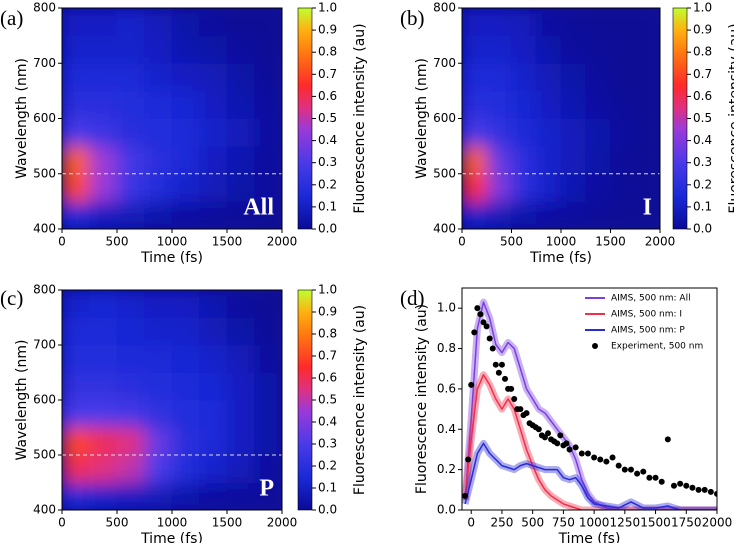 The image size is (734, 543). Describe the element at coordinates (44, 8) in the screenshot. I see `y-tick-label: 800` at that location.